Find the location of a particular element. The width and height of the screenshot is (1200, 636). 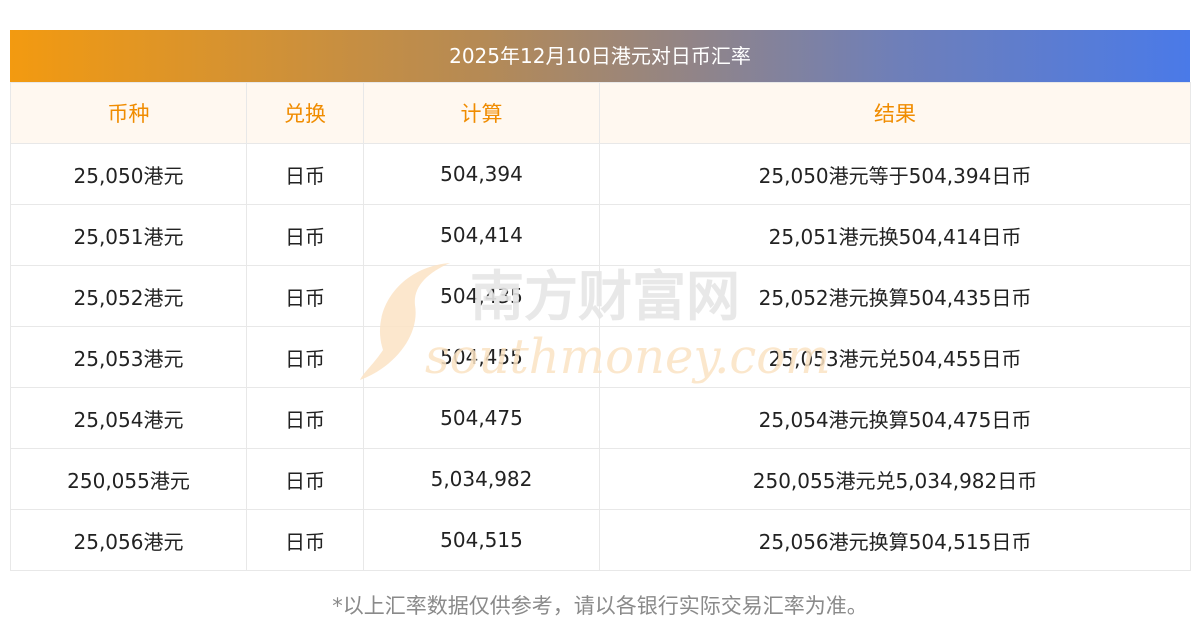

cell-result: 25,054港元换算504,475日币 is located at coordinates (895, 418).